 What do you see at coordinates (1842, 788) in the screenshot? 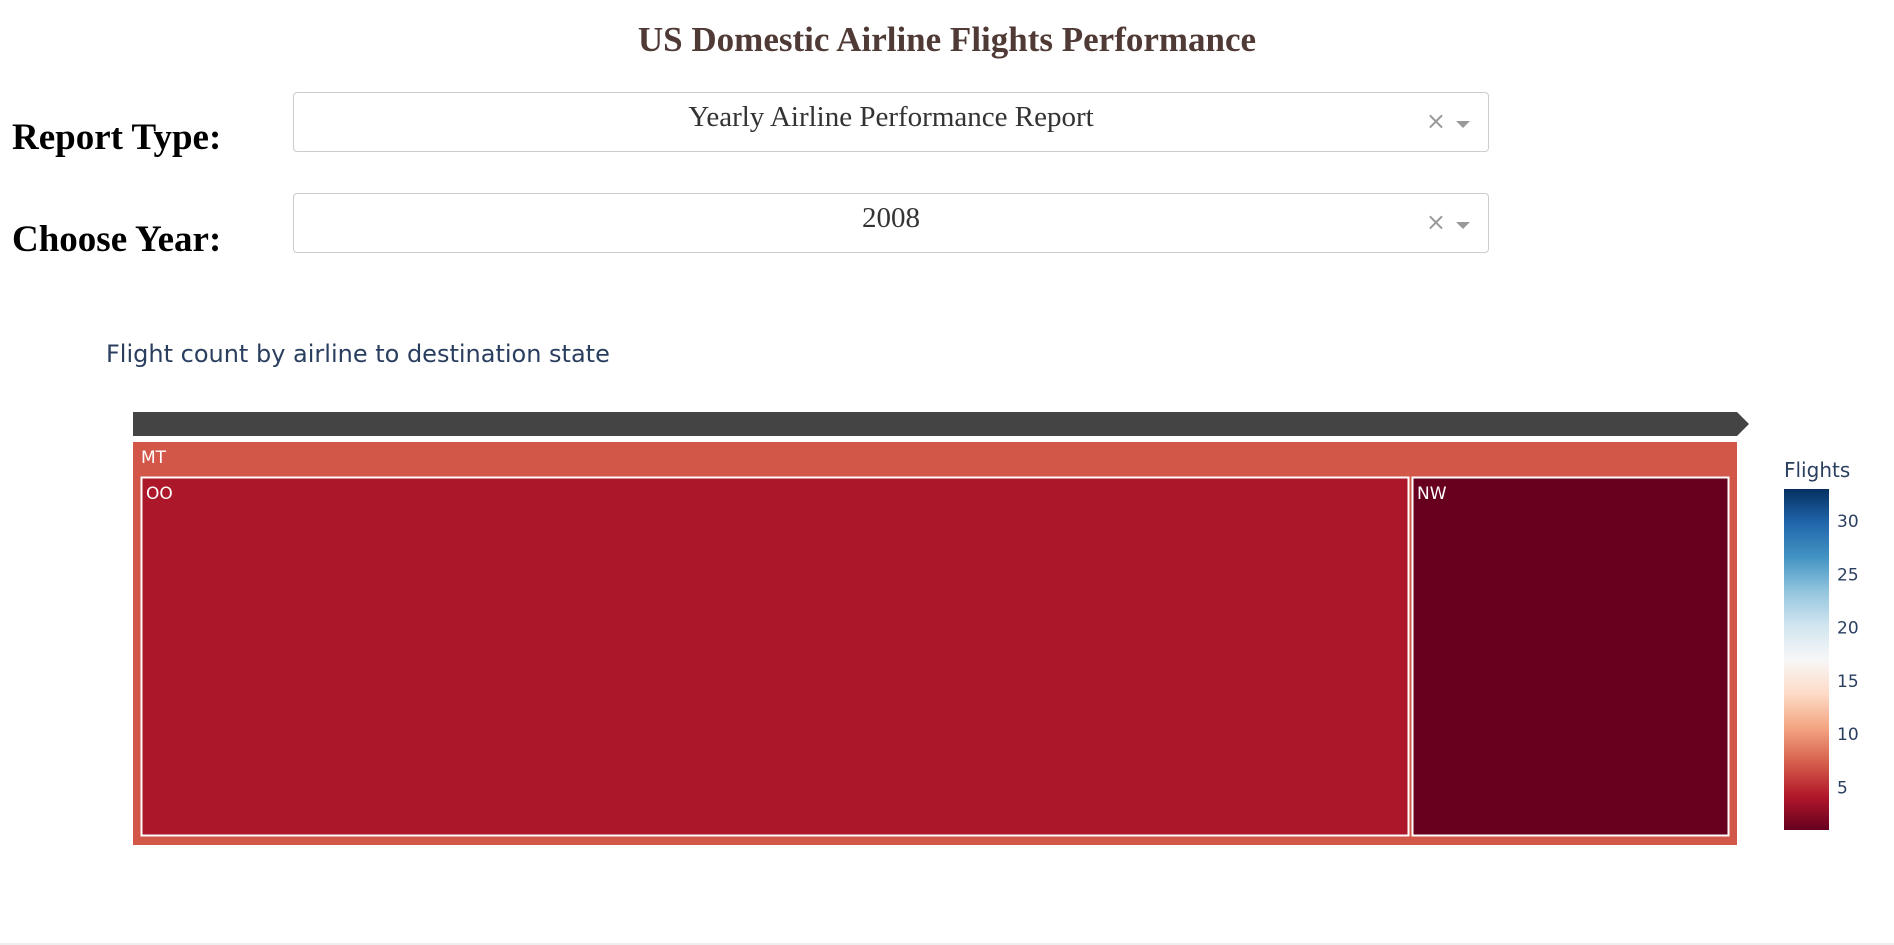
I see `colorbar-tick-label: 5` at bounding box center [1842, 788].